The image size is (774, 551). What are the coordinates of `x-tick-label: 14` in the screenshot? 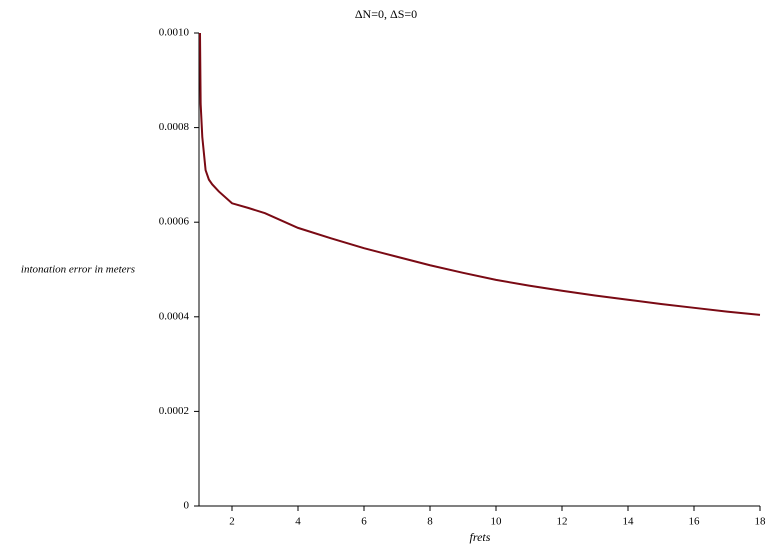 It's located at (629, 522).